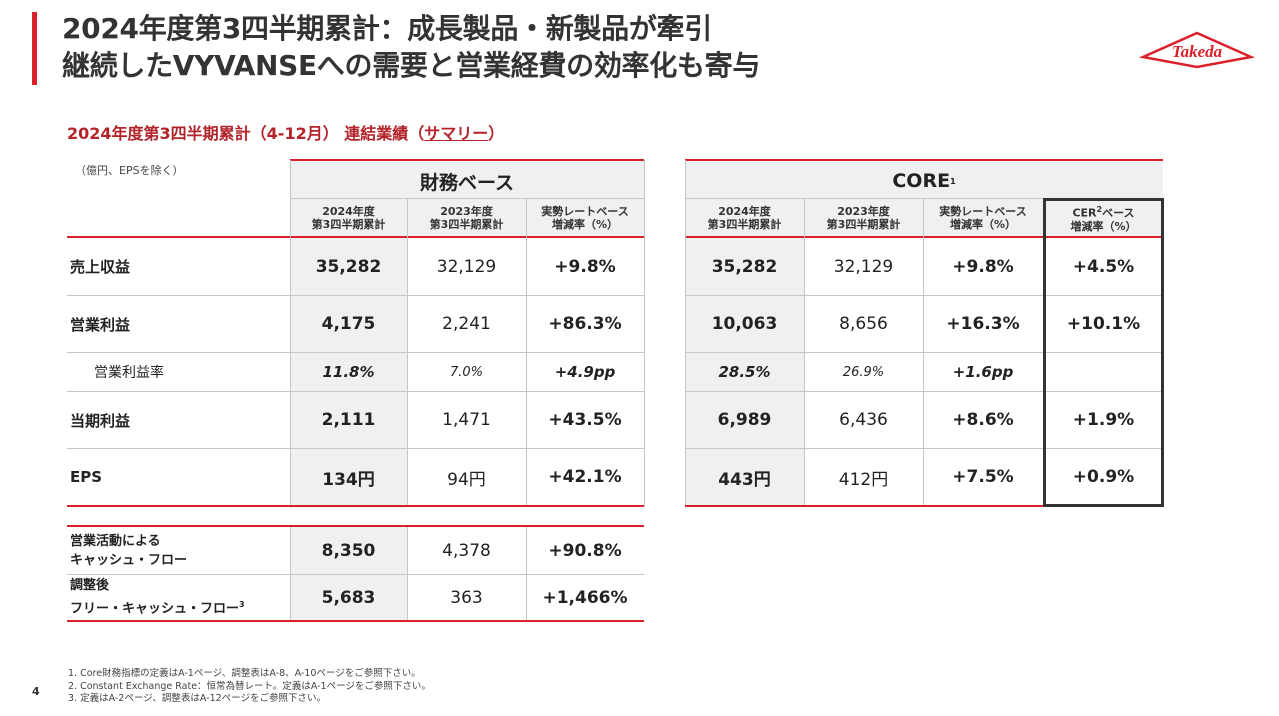 The height and width of the screenshot is (716, 1279). What do you see at coordinates (585, 372) in the screenshot?
I see `fin-margin-change: +4.9pp` at bounding box center [585, 372].